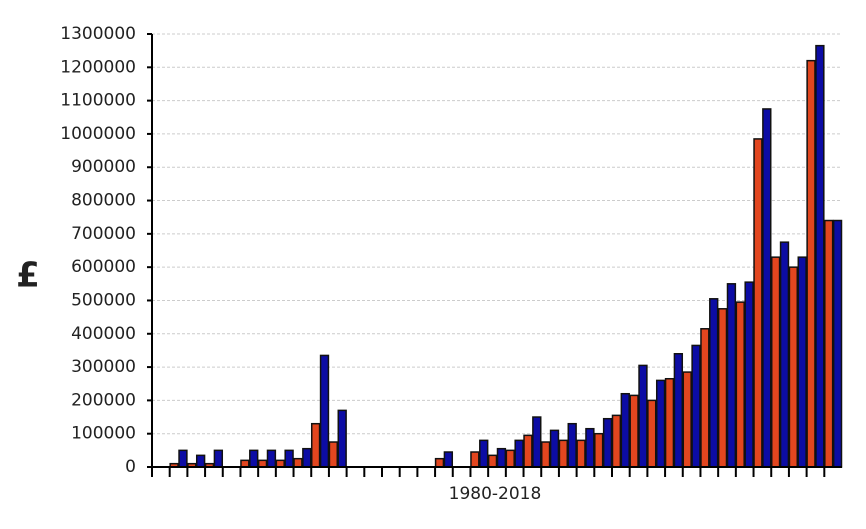  Describe the element at coordinates (103, 400) in the screenshot. I see `y-tick-label: 200000` at that location.